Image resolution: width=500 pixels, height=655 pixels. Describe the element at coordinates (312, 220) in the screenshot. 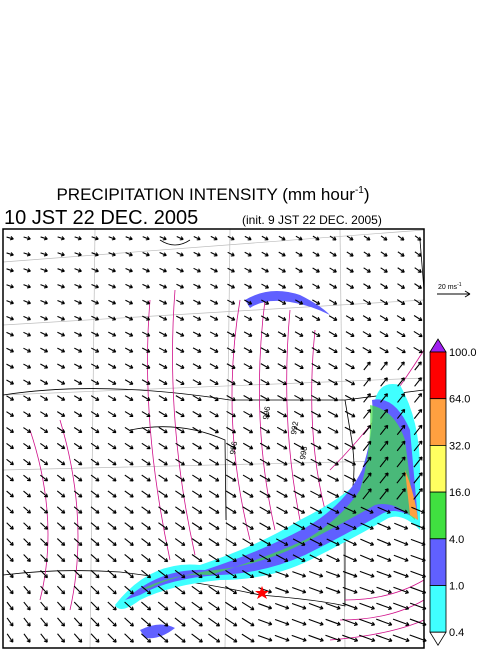

I see `init-time: (init. 9 JST 22 DEC. 2005)` at that location.